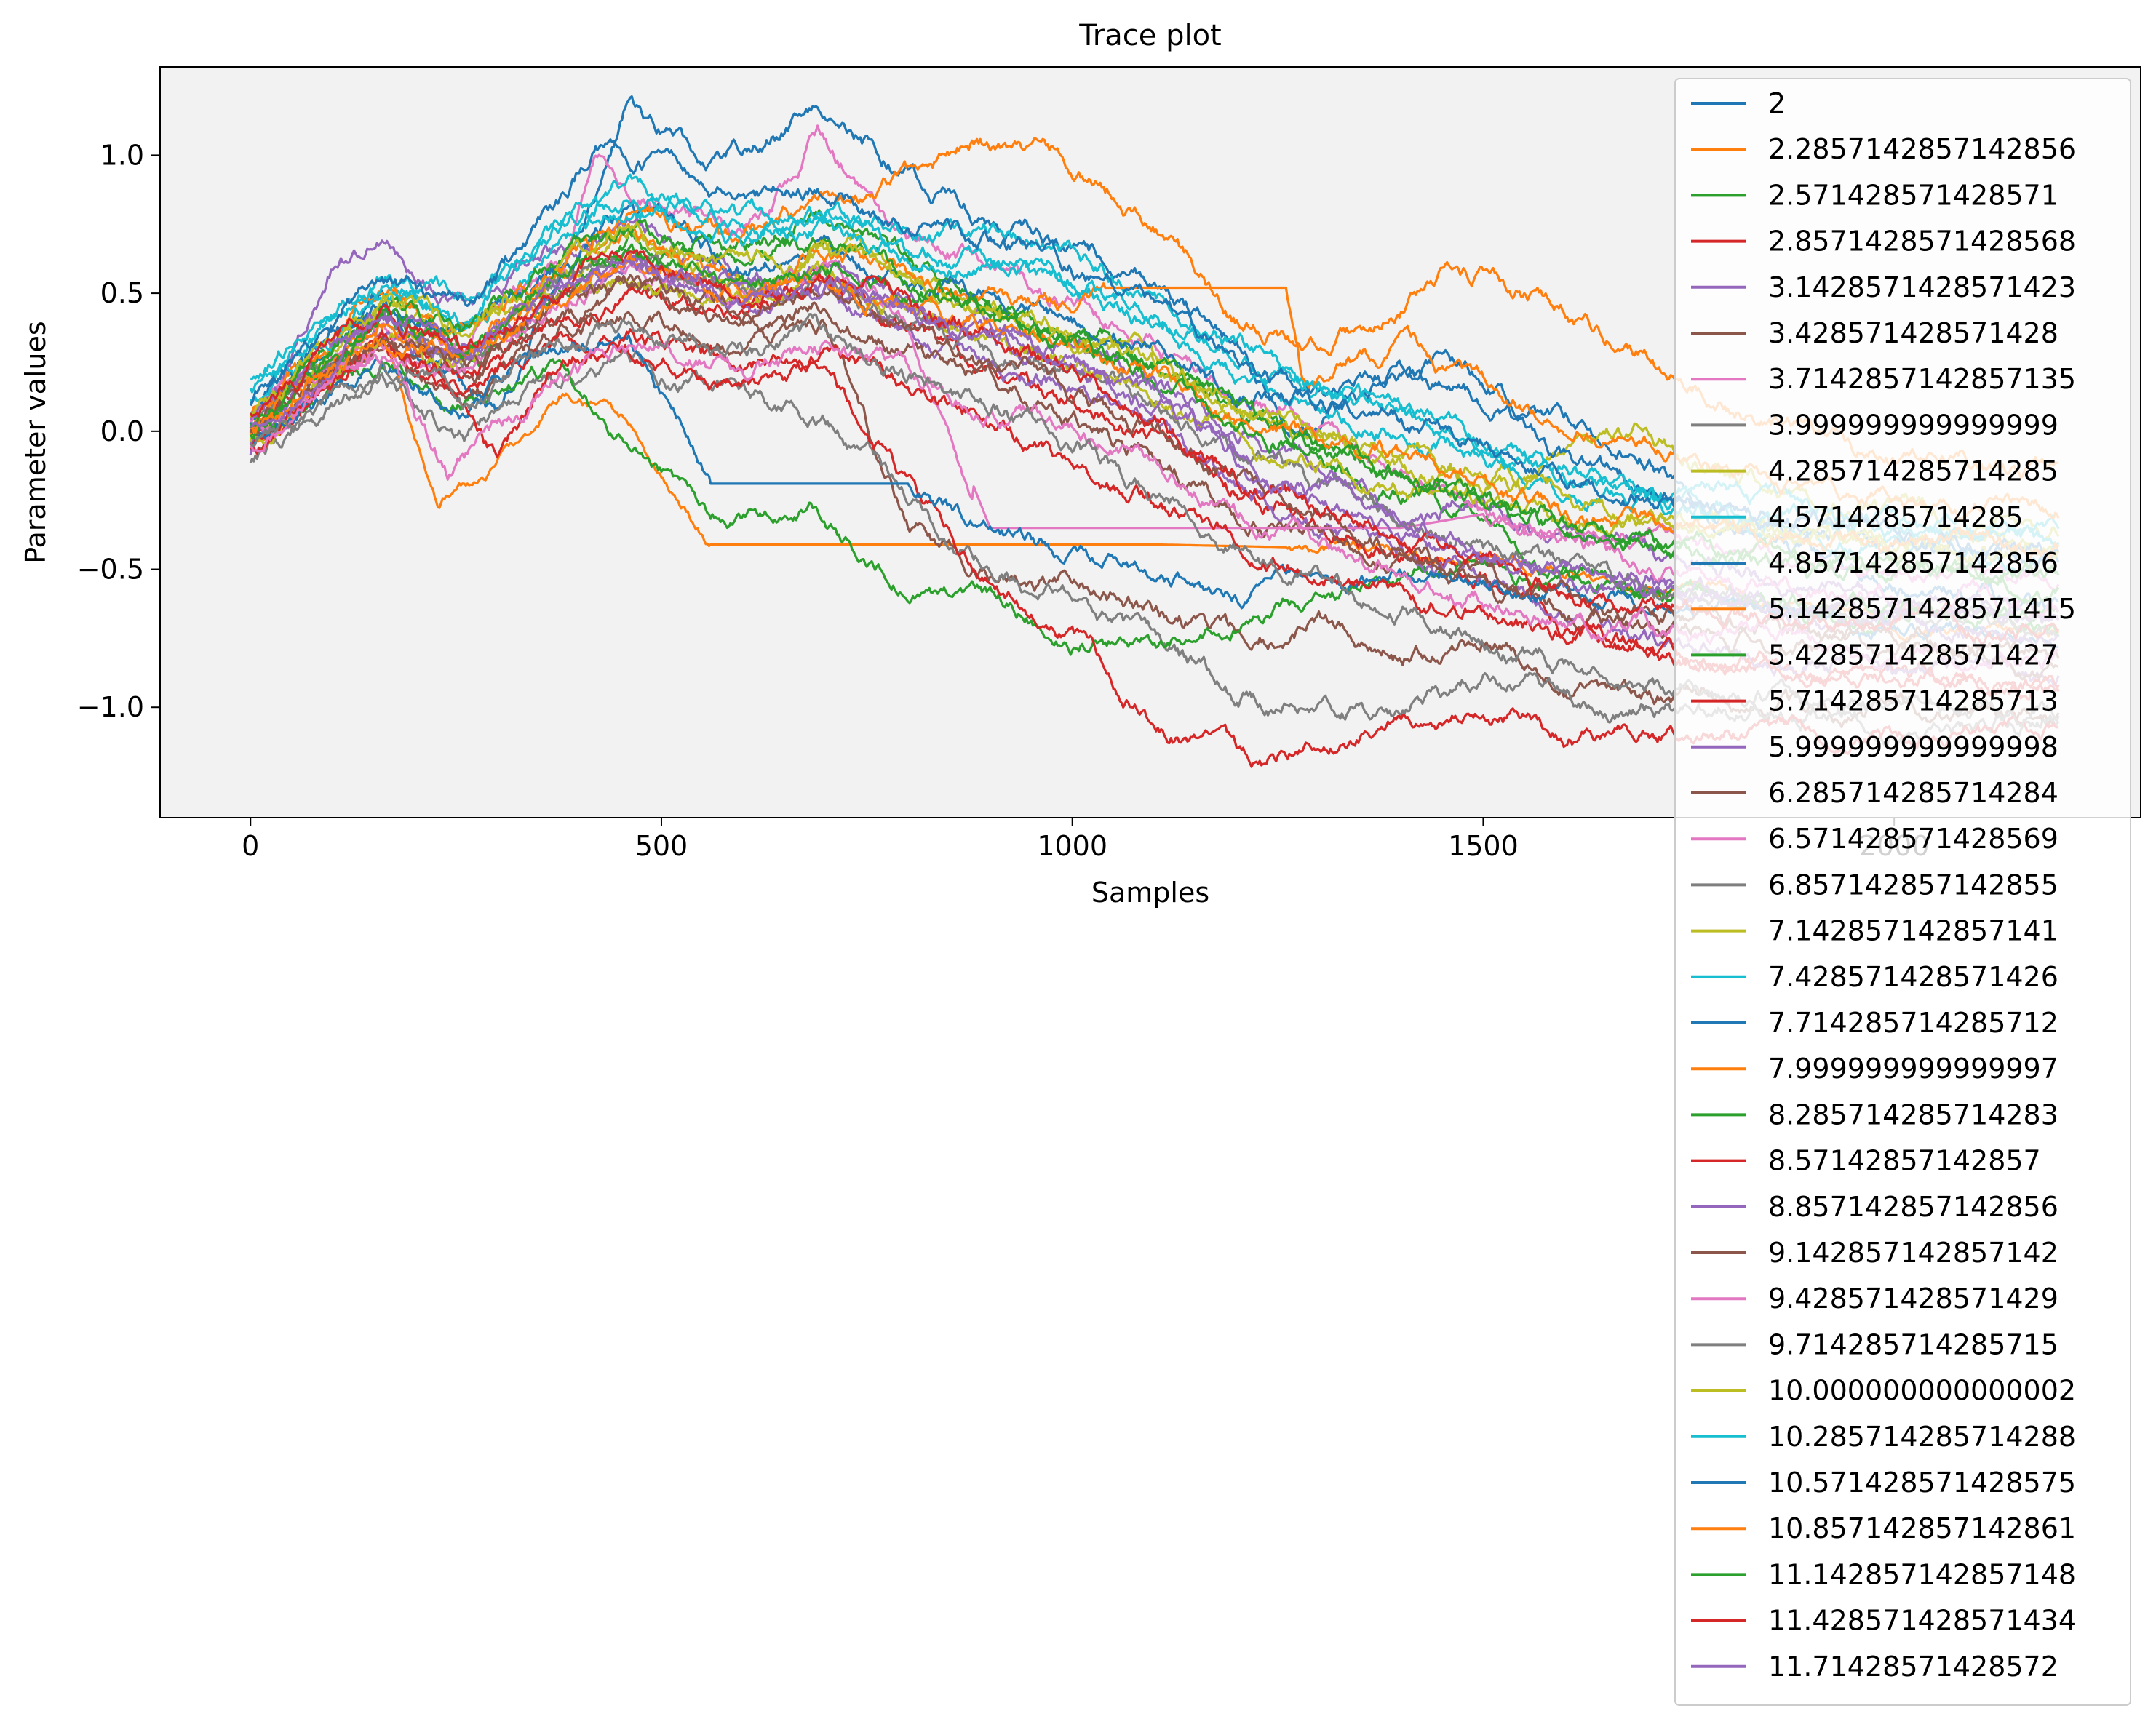 The image size is (2156, 1711). I want to click on x-tick-label: 1000, so click(1072, 846).